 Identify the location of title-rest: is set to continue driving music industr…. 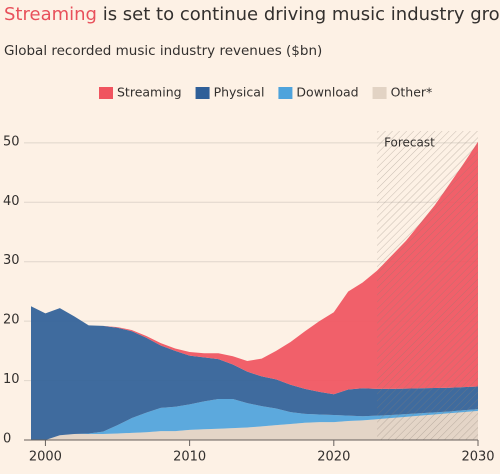
(301, 14).